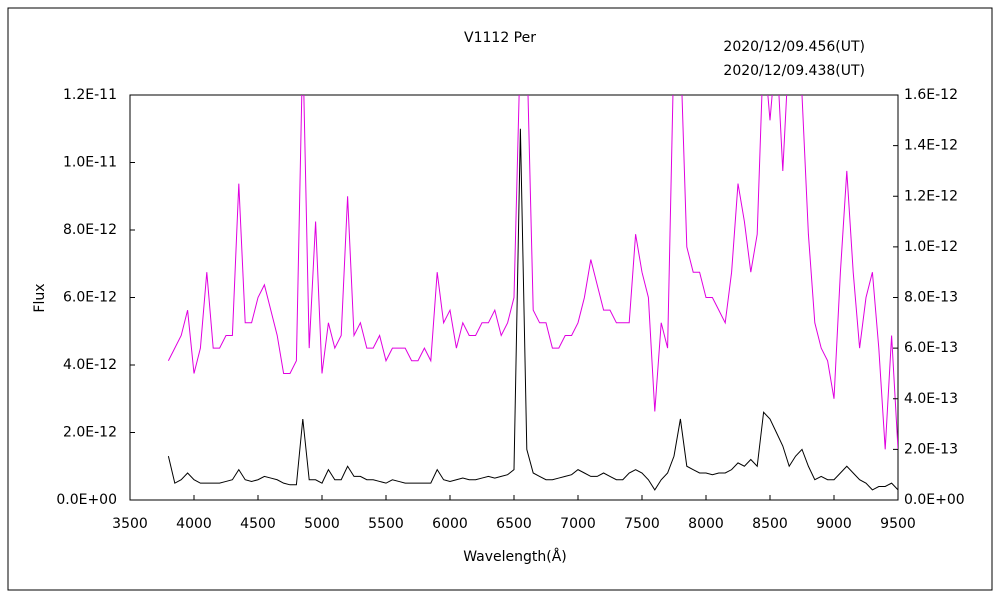  Describe the element at coordinates (450, 524) in the screenshot. I see `x-tick-label: 6000` at that location.